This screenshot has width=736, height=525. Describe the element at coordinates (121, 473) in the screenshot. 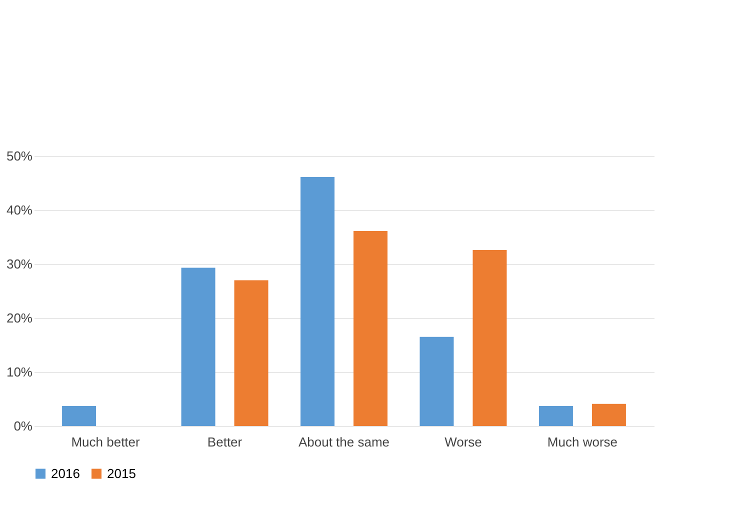

I see `legend-label: 2015` at that location.